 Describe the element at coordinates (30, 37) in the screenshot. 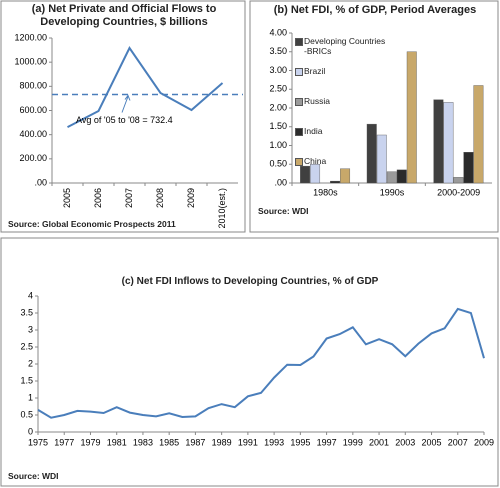

I see `y-tick-label: 1200.00` at that location.